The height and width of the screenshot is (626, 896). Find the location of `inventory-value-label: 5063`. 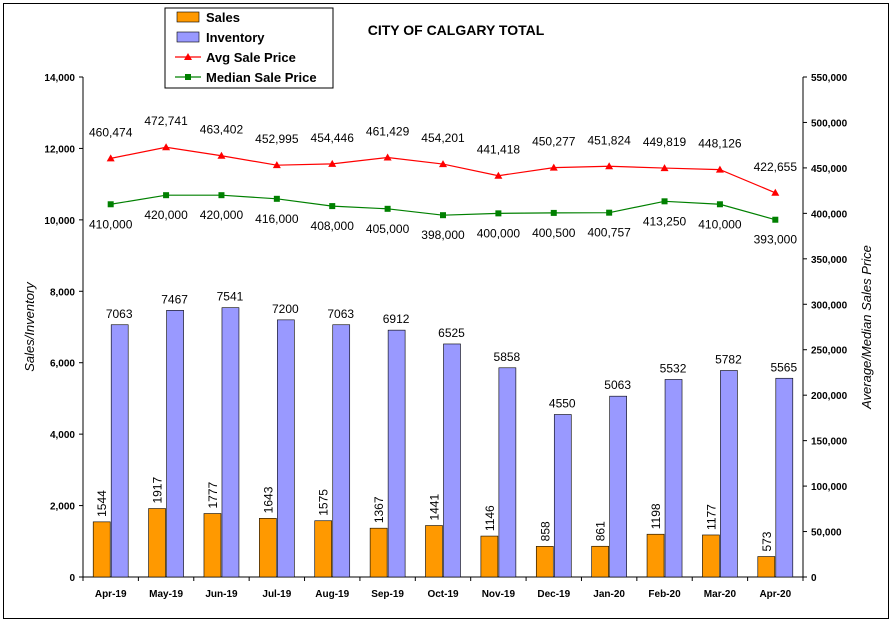

inventory-value-label: 5063 is located at coordinates (617, 385).